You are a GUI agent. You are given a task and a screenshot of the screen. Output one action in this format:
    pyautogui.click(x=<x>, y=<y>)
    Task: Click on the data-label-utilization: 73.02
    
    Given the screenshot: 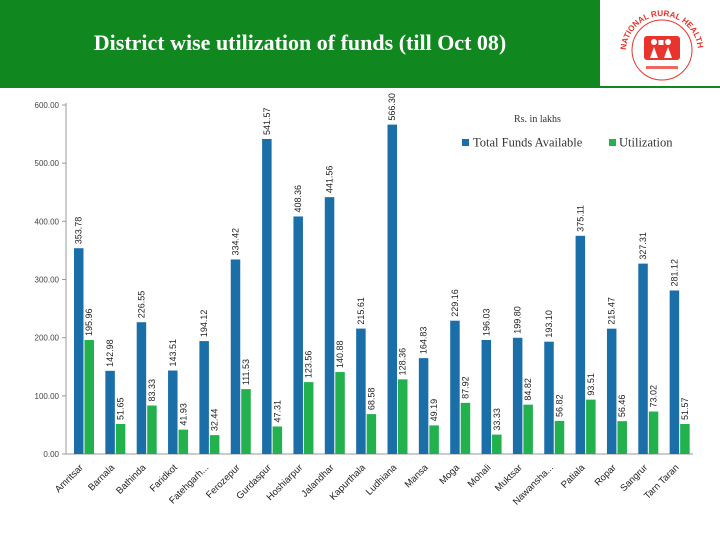 What is the action you would take?
    pyautogui.click(x=654, y=396)
    